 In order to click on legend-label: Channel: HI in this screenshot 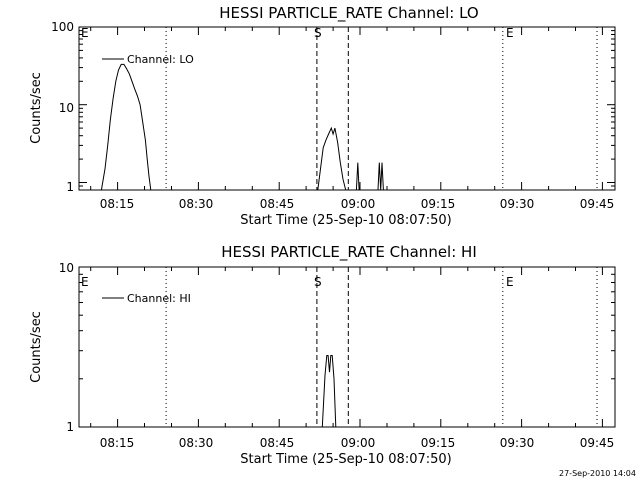, I will do `click(159, 298)`.